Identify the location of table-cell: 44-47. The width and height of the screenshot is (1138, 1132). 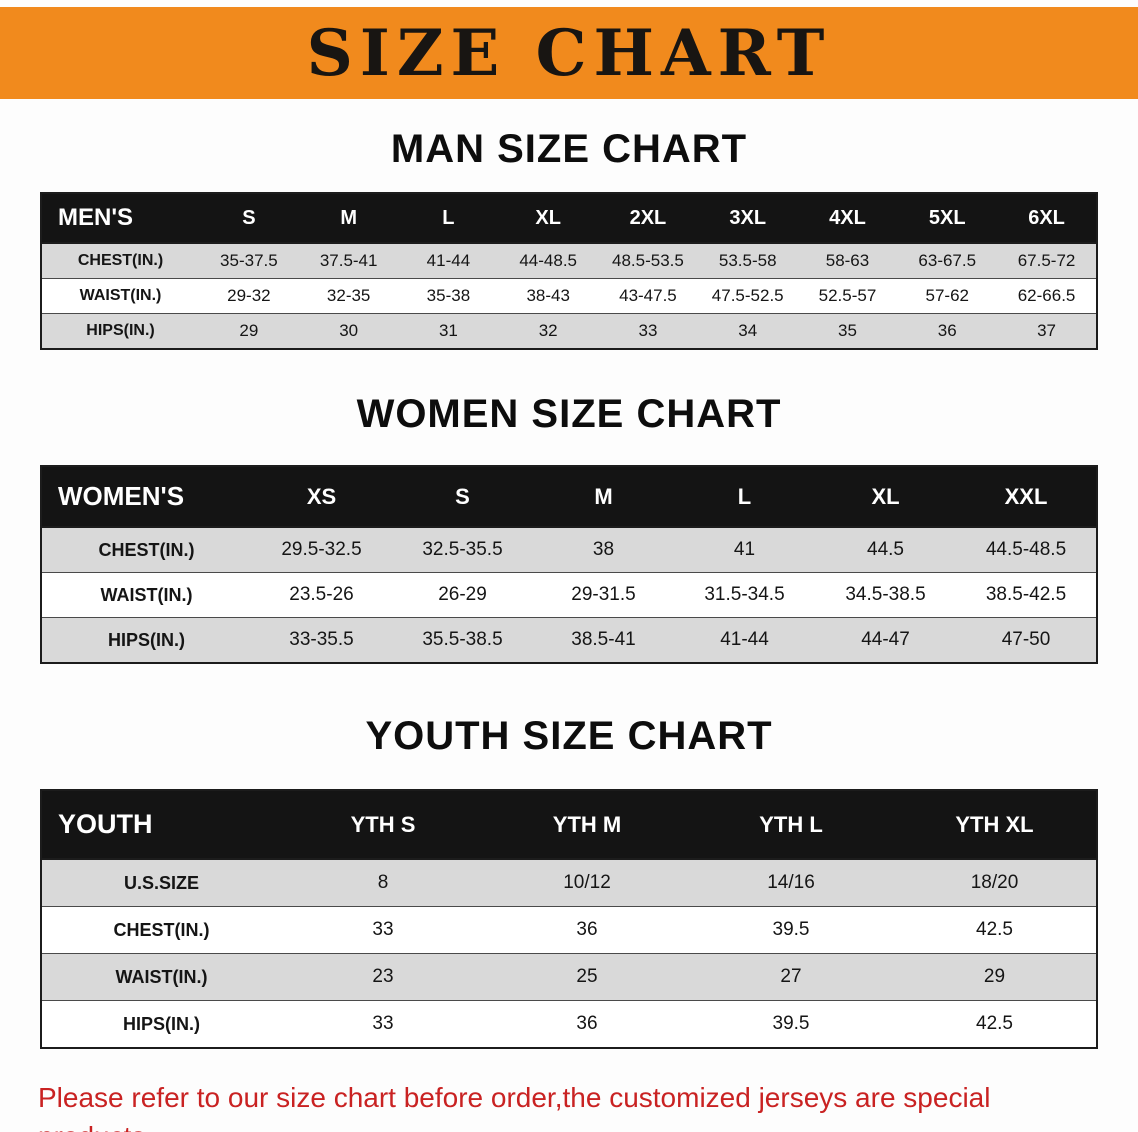
(885, 640).